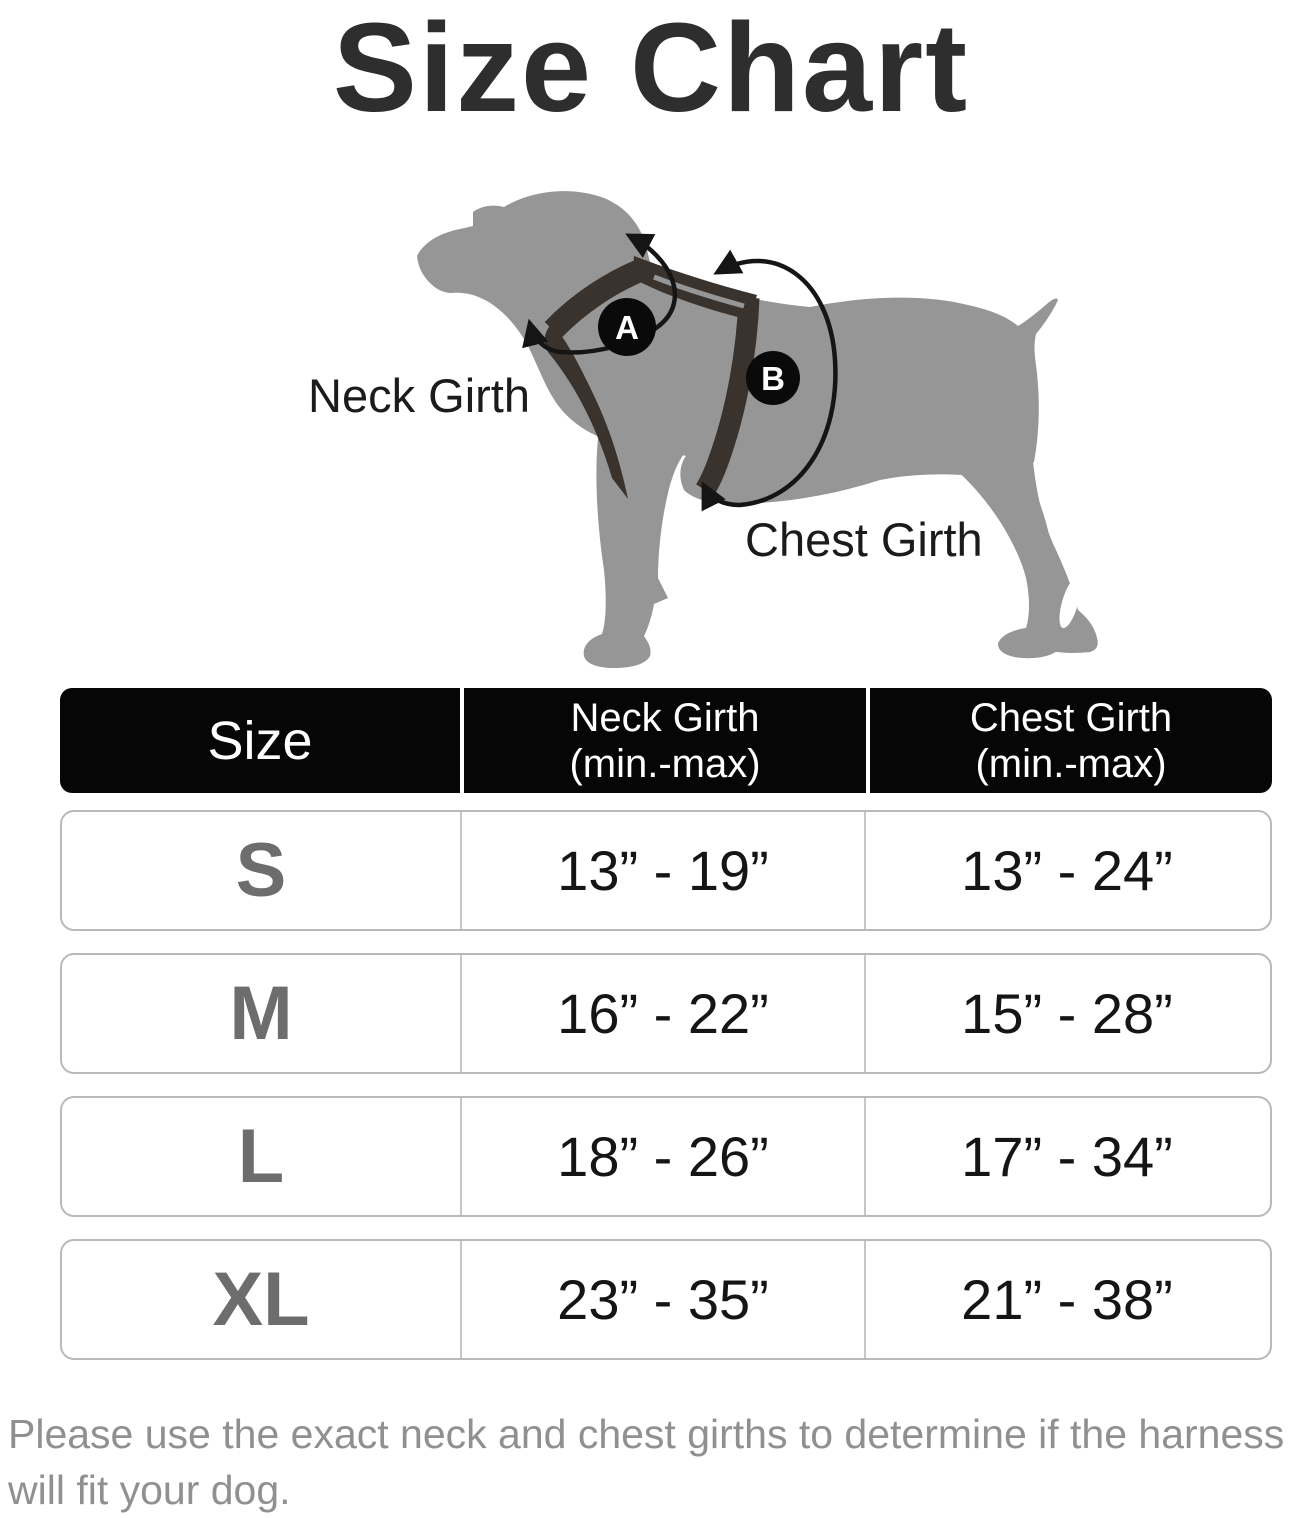 The width and height of the screenshot is (1302, 1518). What do you see at coordinates (261, 1013) in the screenshot?
I see `size-label: M` at bounding box center [261, 1013].